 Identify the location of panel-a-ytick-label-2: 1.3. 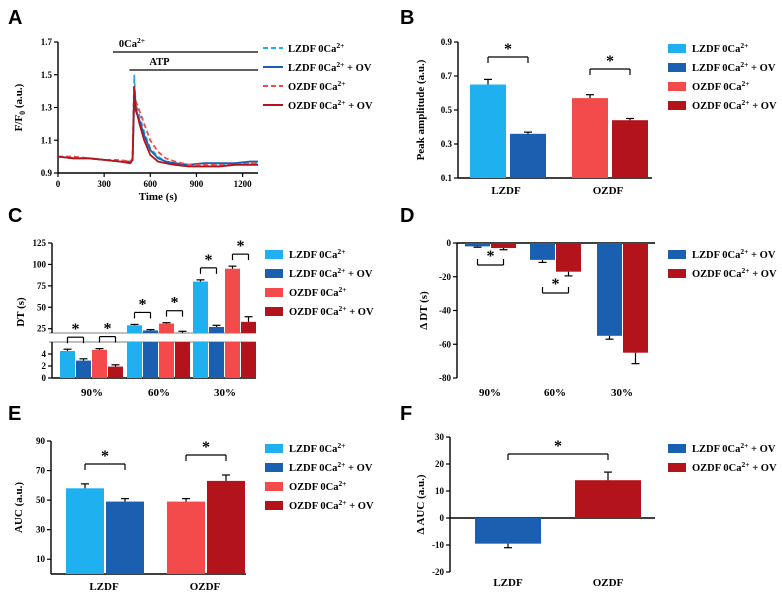
(47, 108).